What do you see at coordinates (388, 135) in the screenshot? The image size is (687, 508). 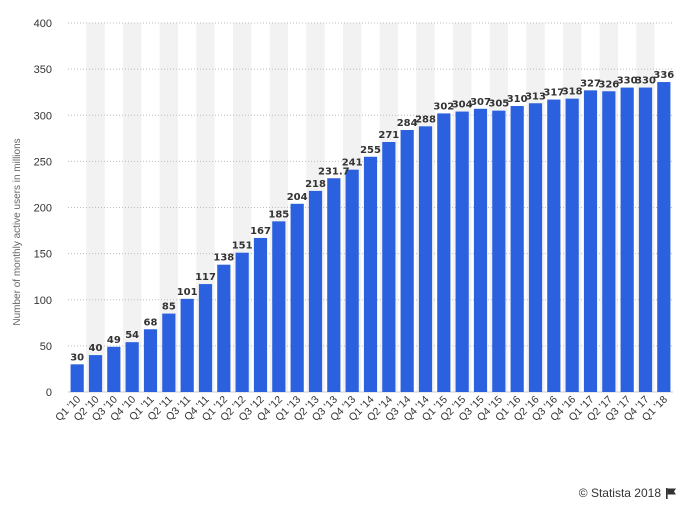 I see `data-label: 271` at bounding box center [388, 135].